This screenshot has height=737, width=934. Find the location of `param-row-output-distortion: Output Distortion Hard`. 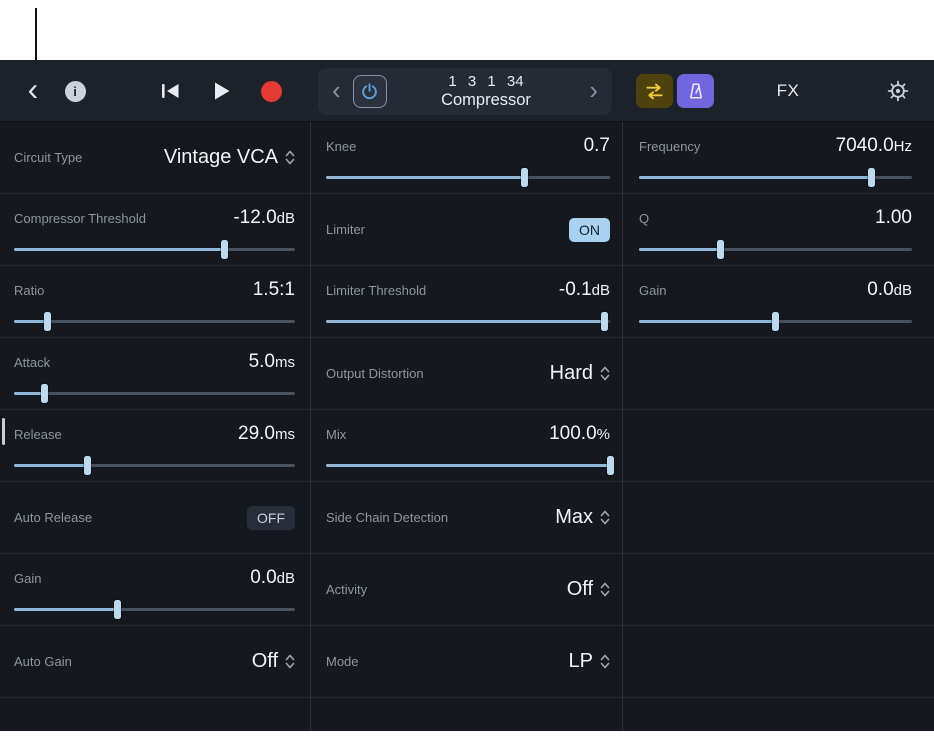

param-row-output-distortion: Output Distortion Hard is located at coordinates (466, 374).